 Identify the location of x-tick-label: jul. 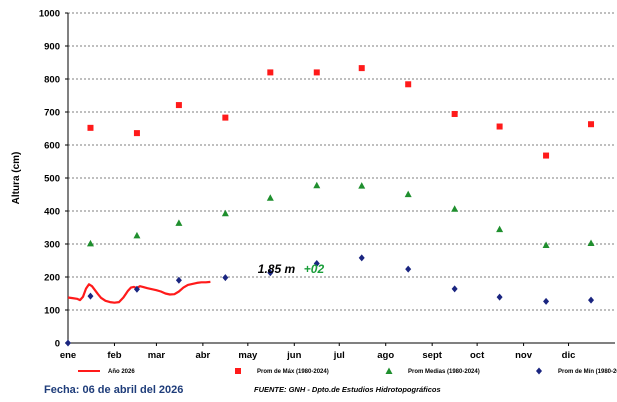
(339, 355).